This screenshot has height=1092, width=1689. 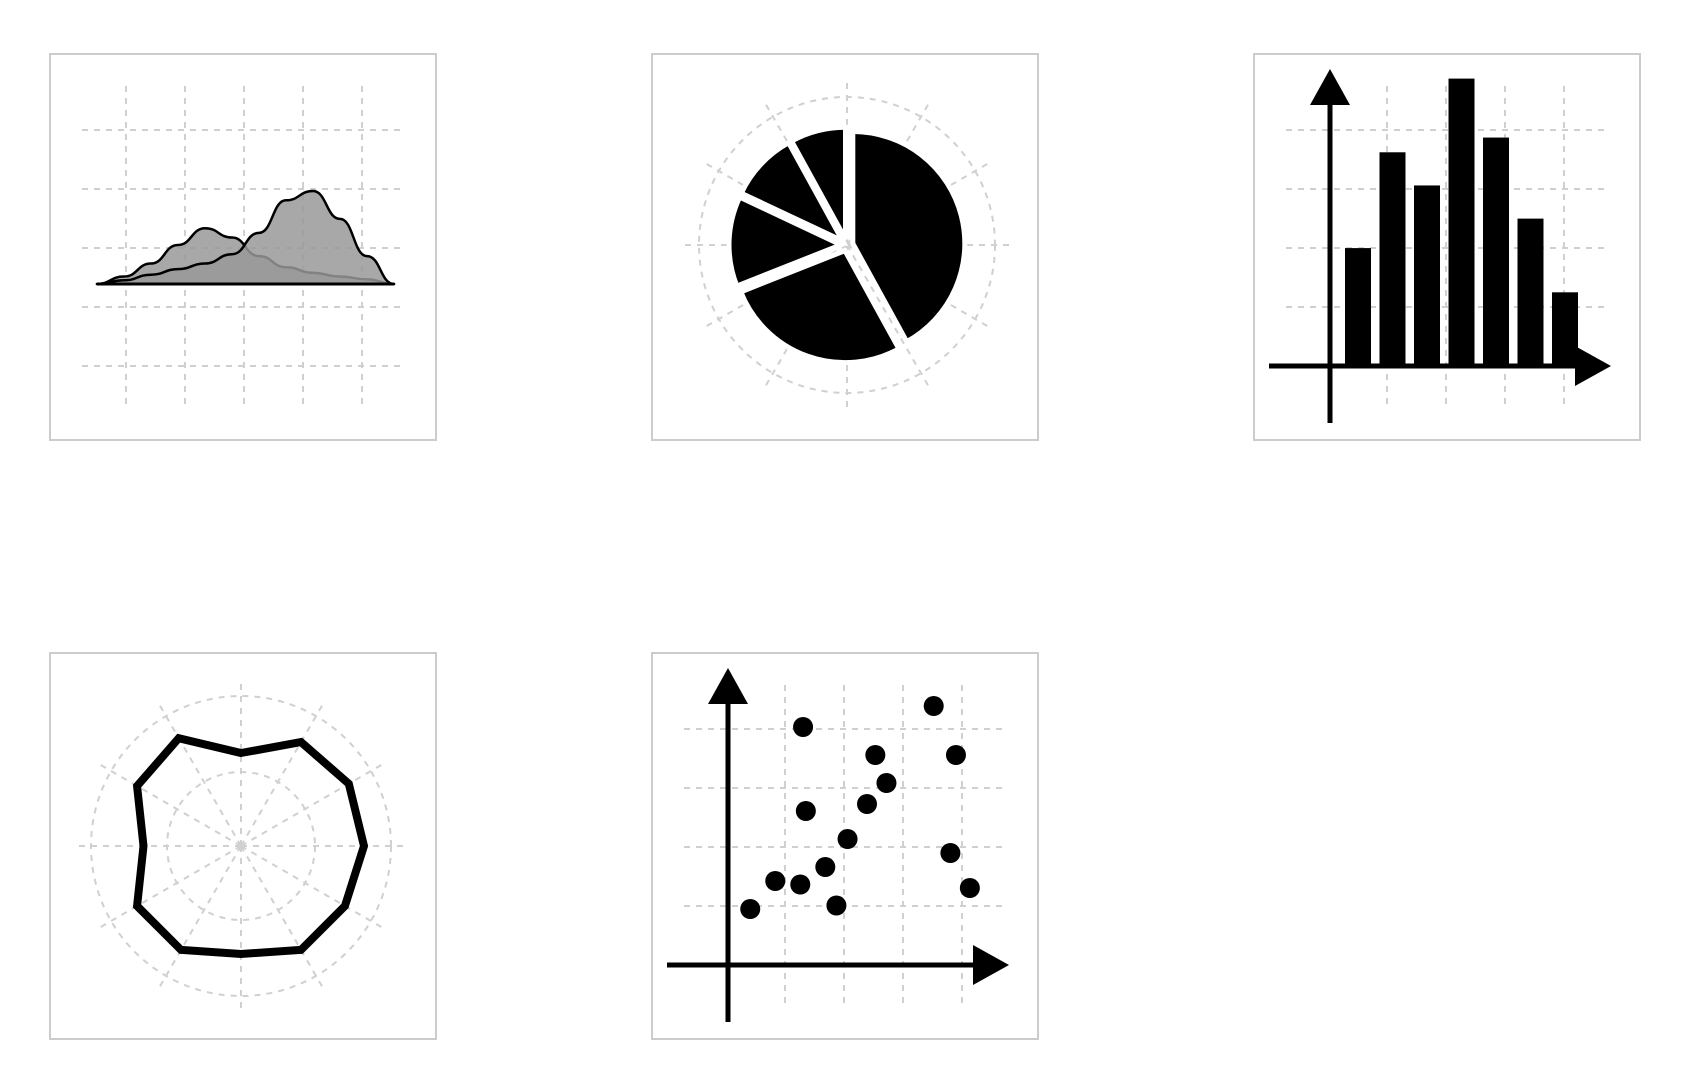 I want to click on bar-chart-icon, so click(x=1447, y=247).